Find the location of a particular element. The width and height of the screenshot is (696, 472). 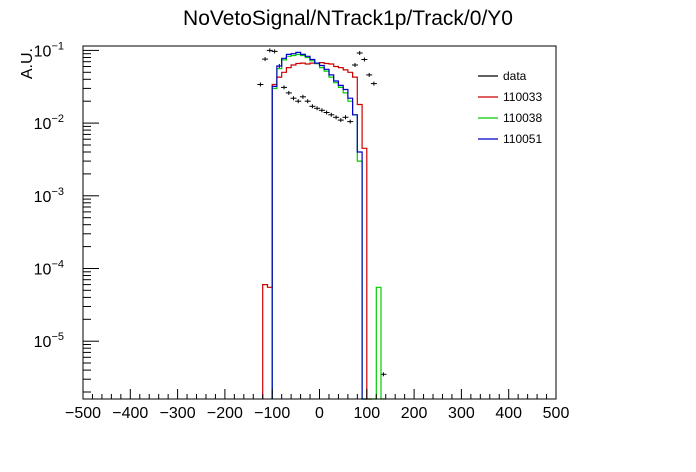

y-tick-label: 10⁻² is located at coordinates (49, 123).